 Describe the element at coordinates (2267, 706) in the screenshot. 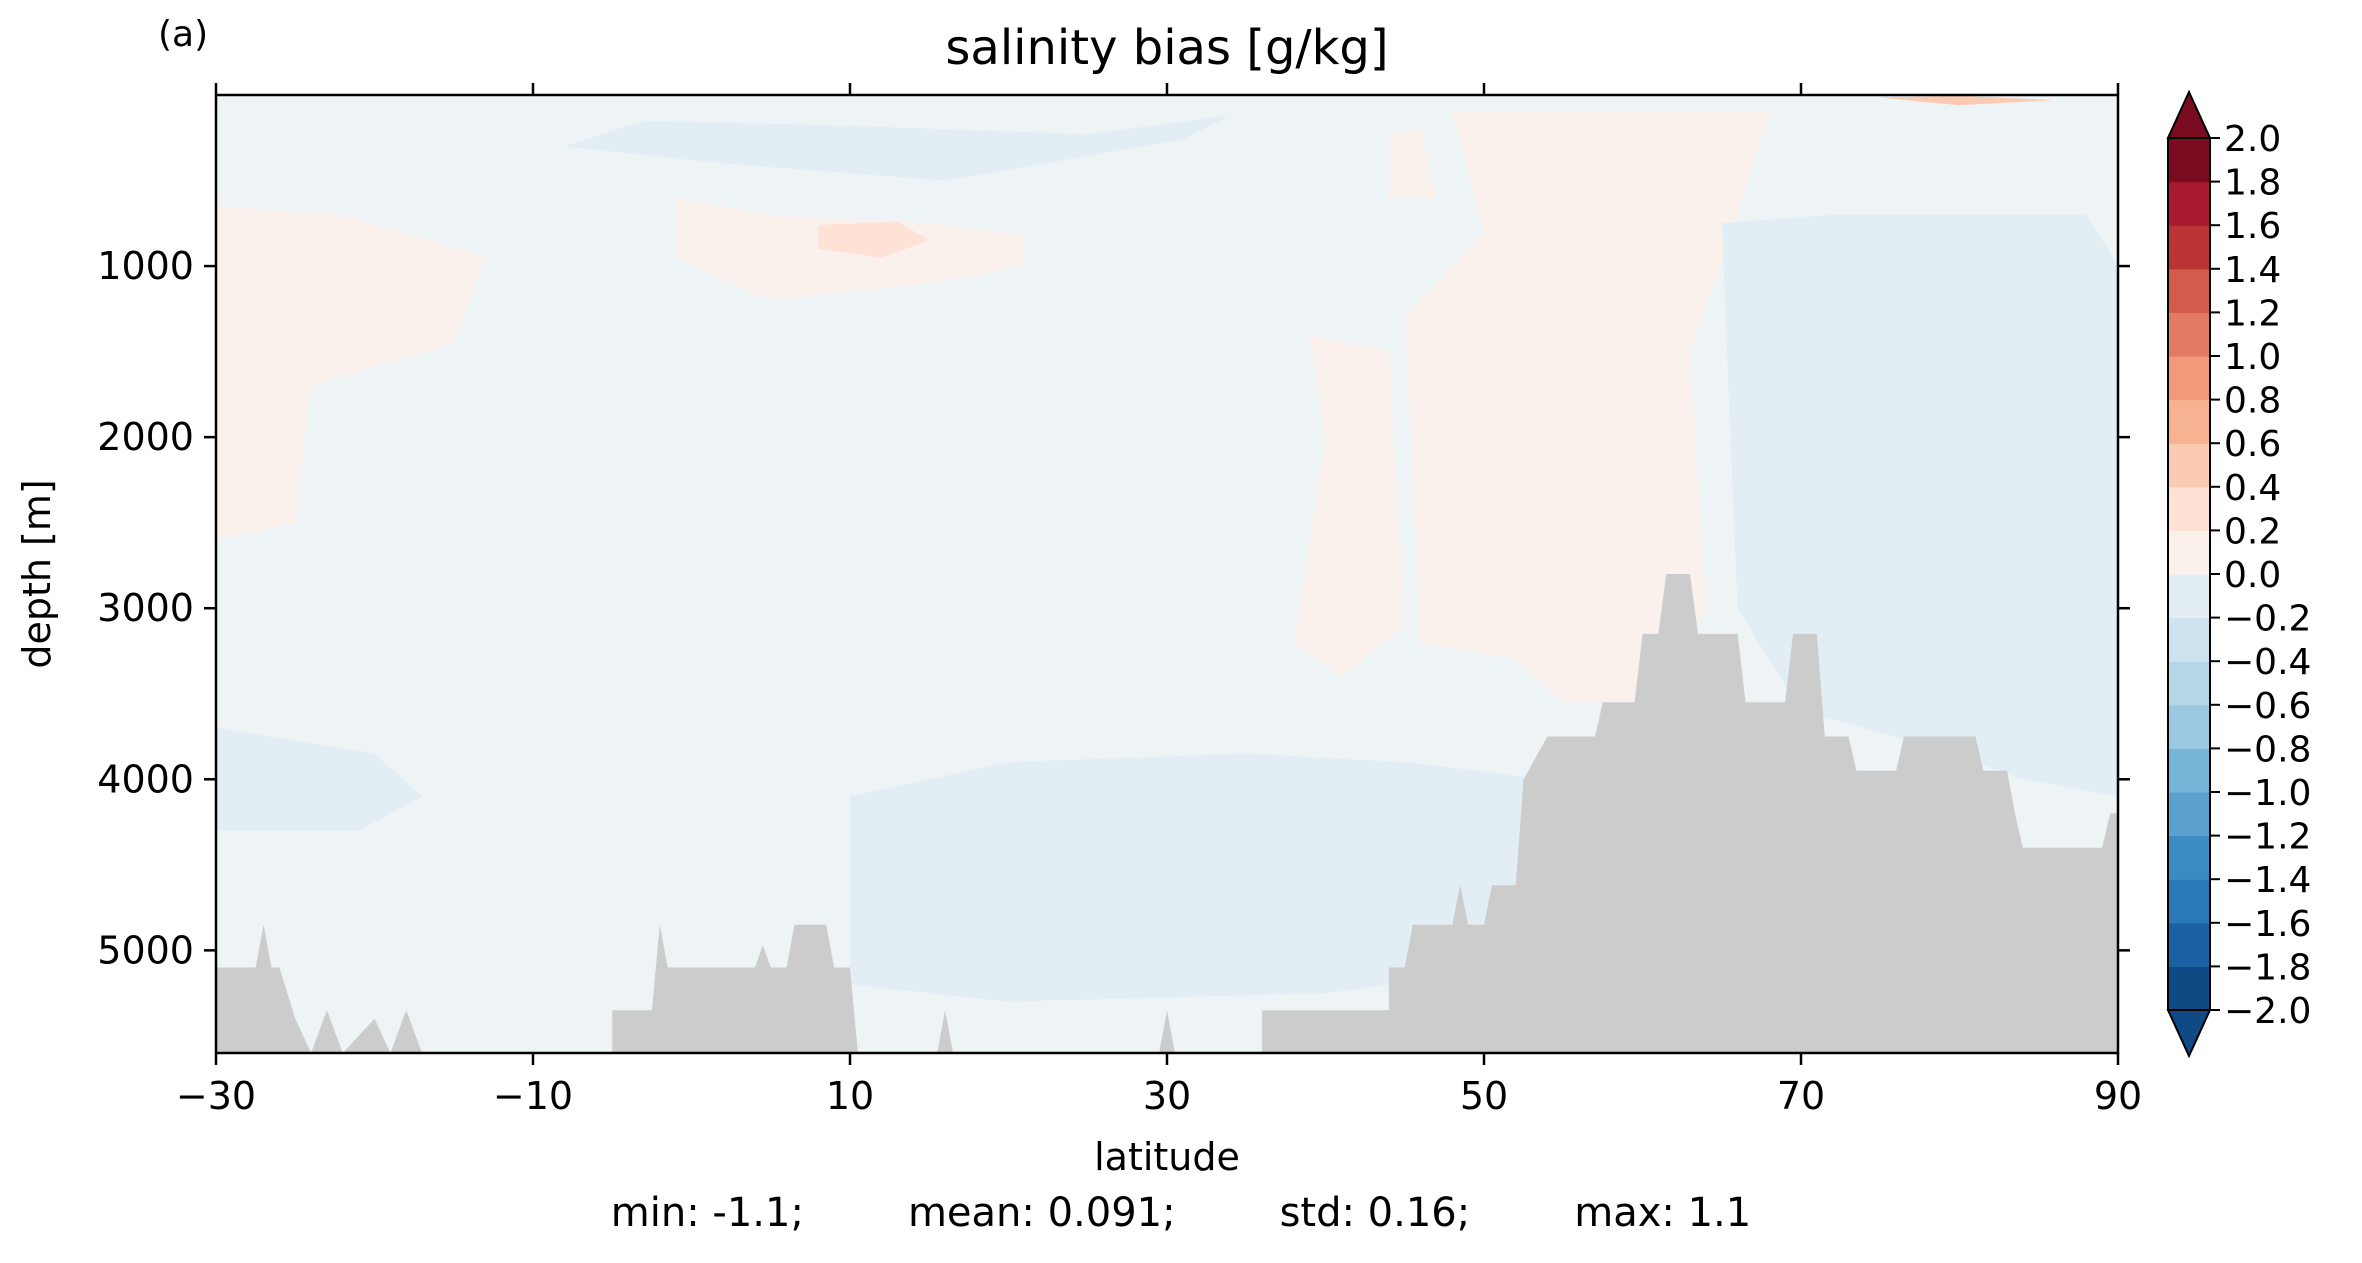

I see `colorbar-tick-label: −0.6` at that location.